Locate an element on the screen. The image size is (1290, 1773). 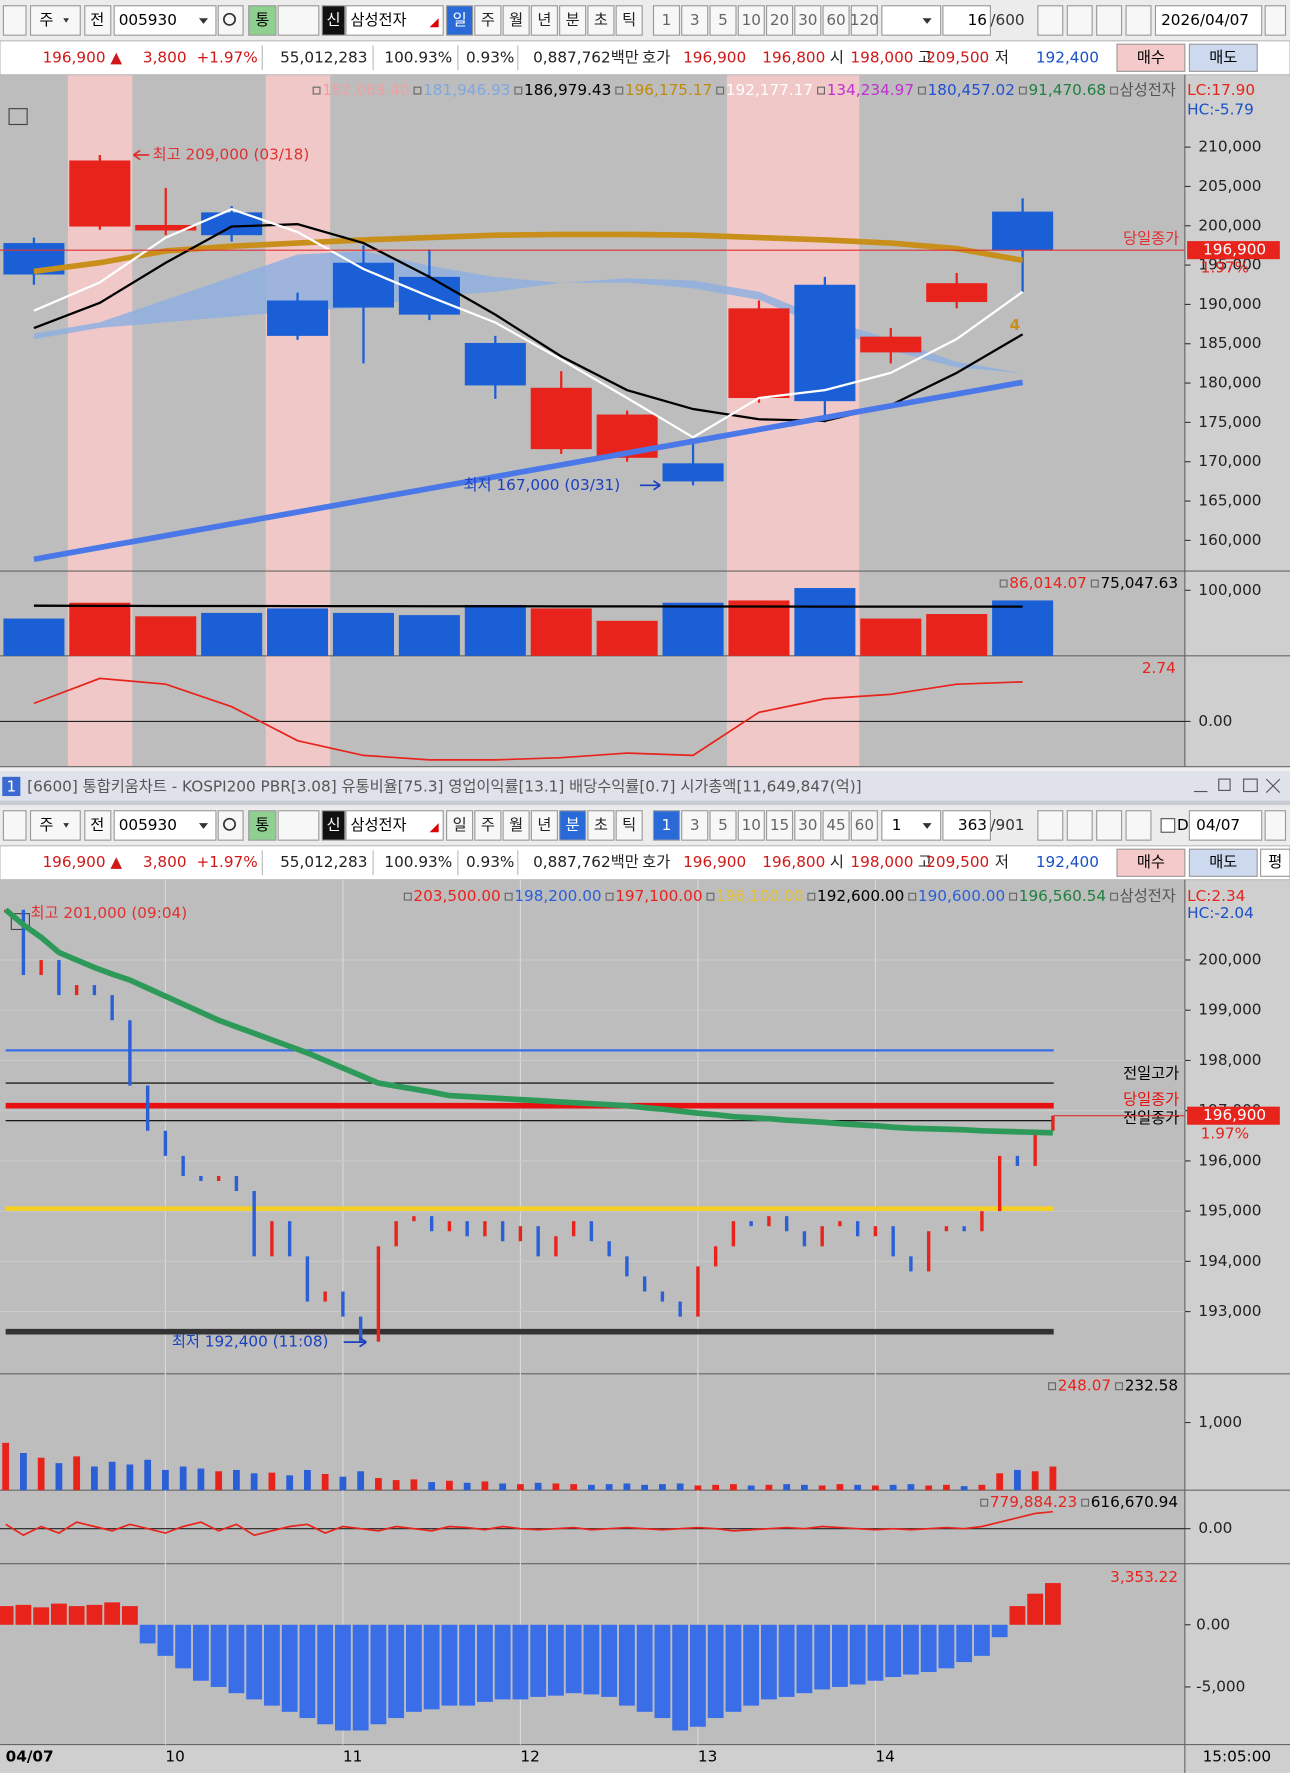
y-tick-label: 198,000 is located at coordinates (1229, 1060).